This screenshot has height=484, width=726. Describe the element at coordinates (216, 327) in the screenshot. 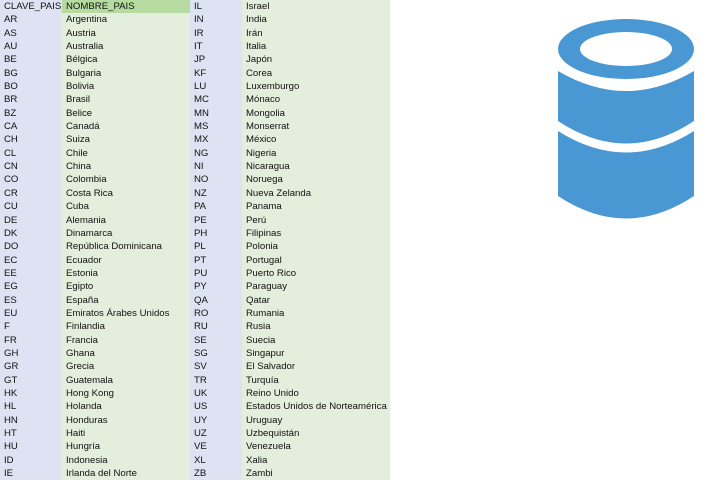

I see `country-code-cell: RU` at that location.